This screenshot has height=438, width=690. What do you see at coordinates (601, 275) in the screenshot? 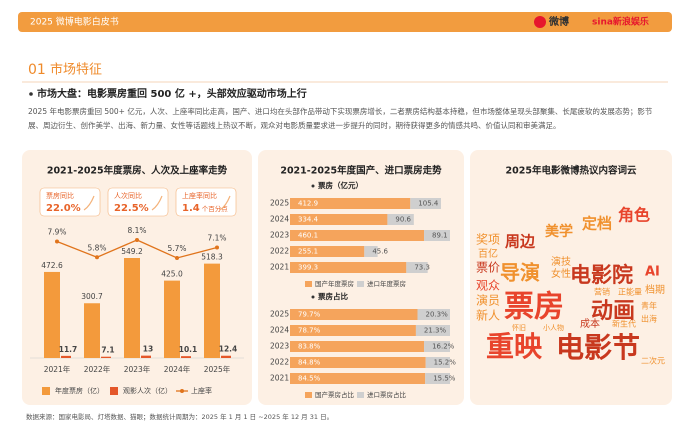
I see `word: 电影院` at bounding box center [601, 275].